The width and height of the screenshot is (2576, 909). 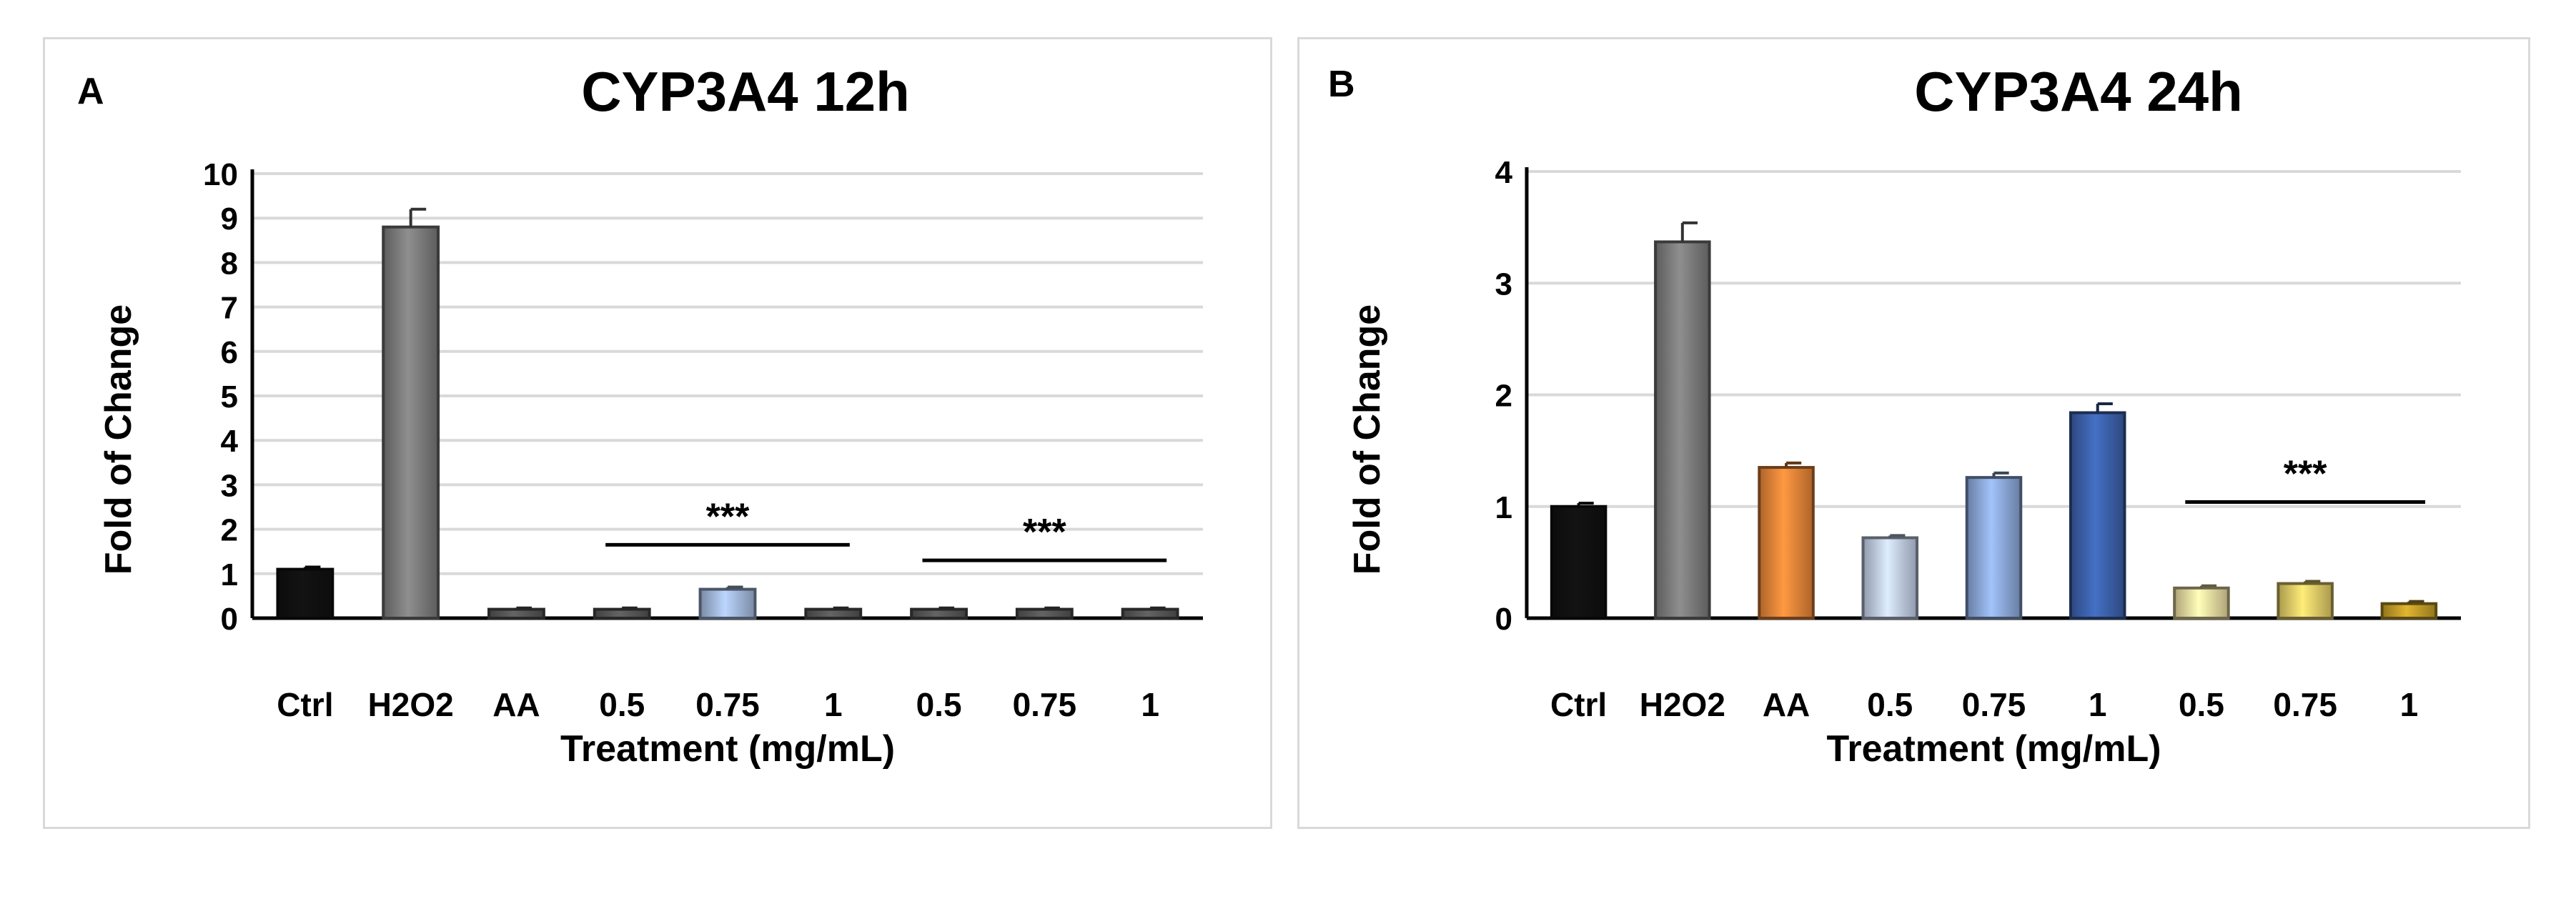 What do you see at coordinates (1342, 84) in the screenshot?
I see `panel-label: B` at bounding box center [1342, 84].